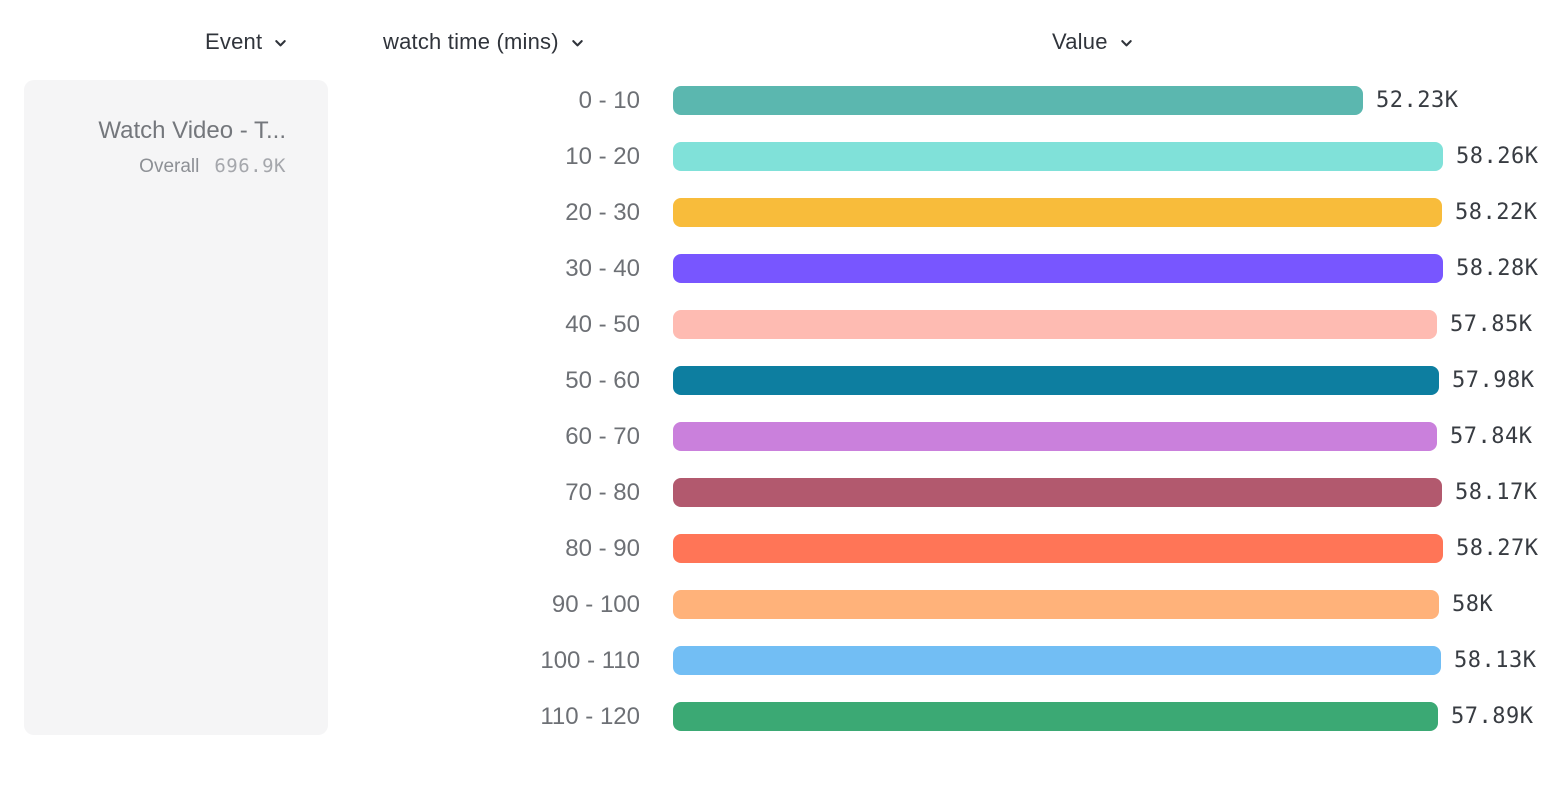  Describe the element at coordinates (1473, 604) in the screenshot. I see `value-label: 58K` at that location.